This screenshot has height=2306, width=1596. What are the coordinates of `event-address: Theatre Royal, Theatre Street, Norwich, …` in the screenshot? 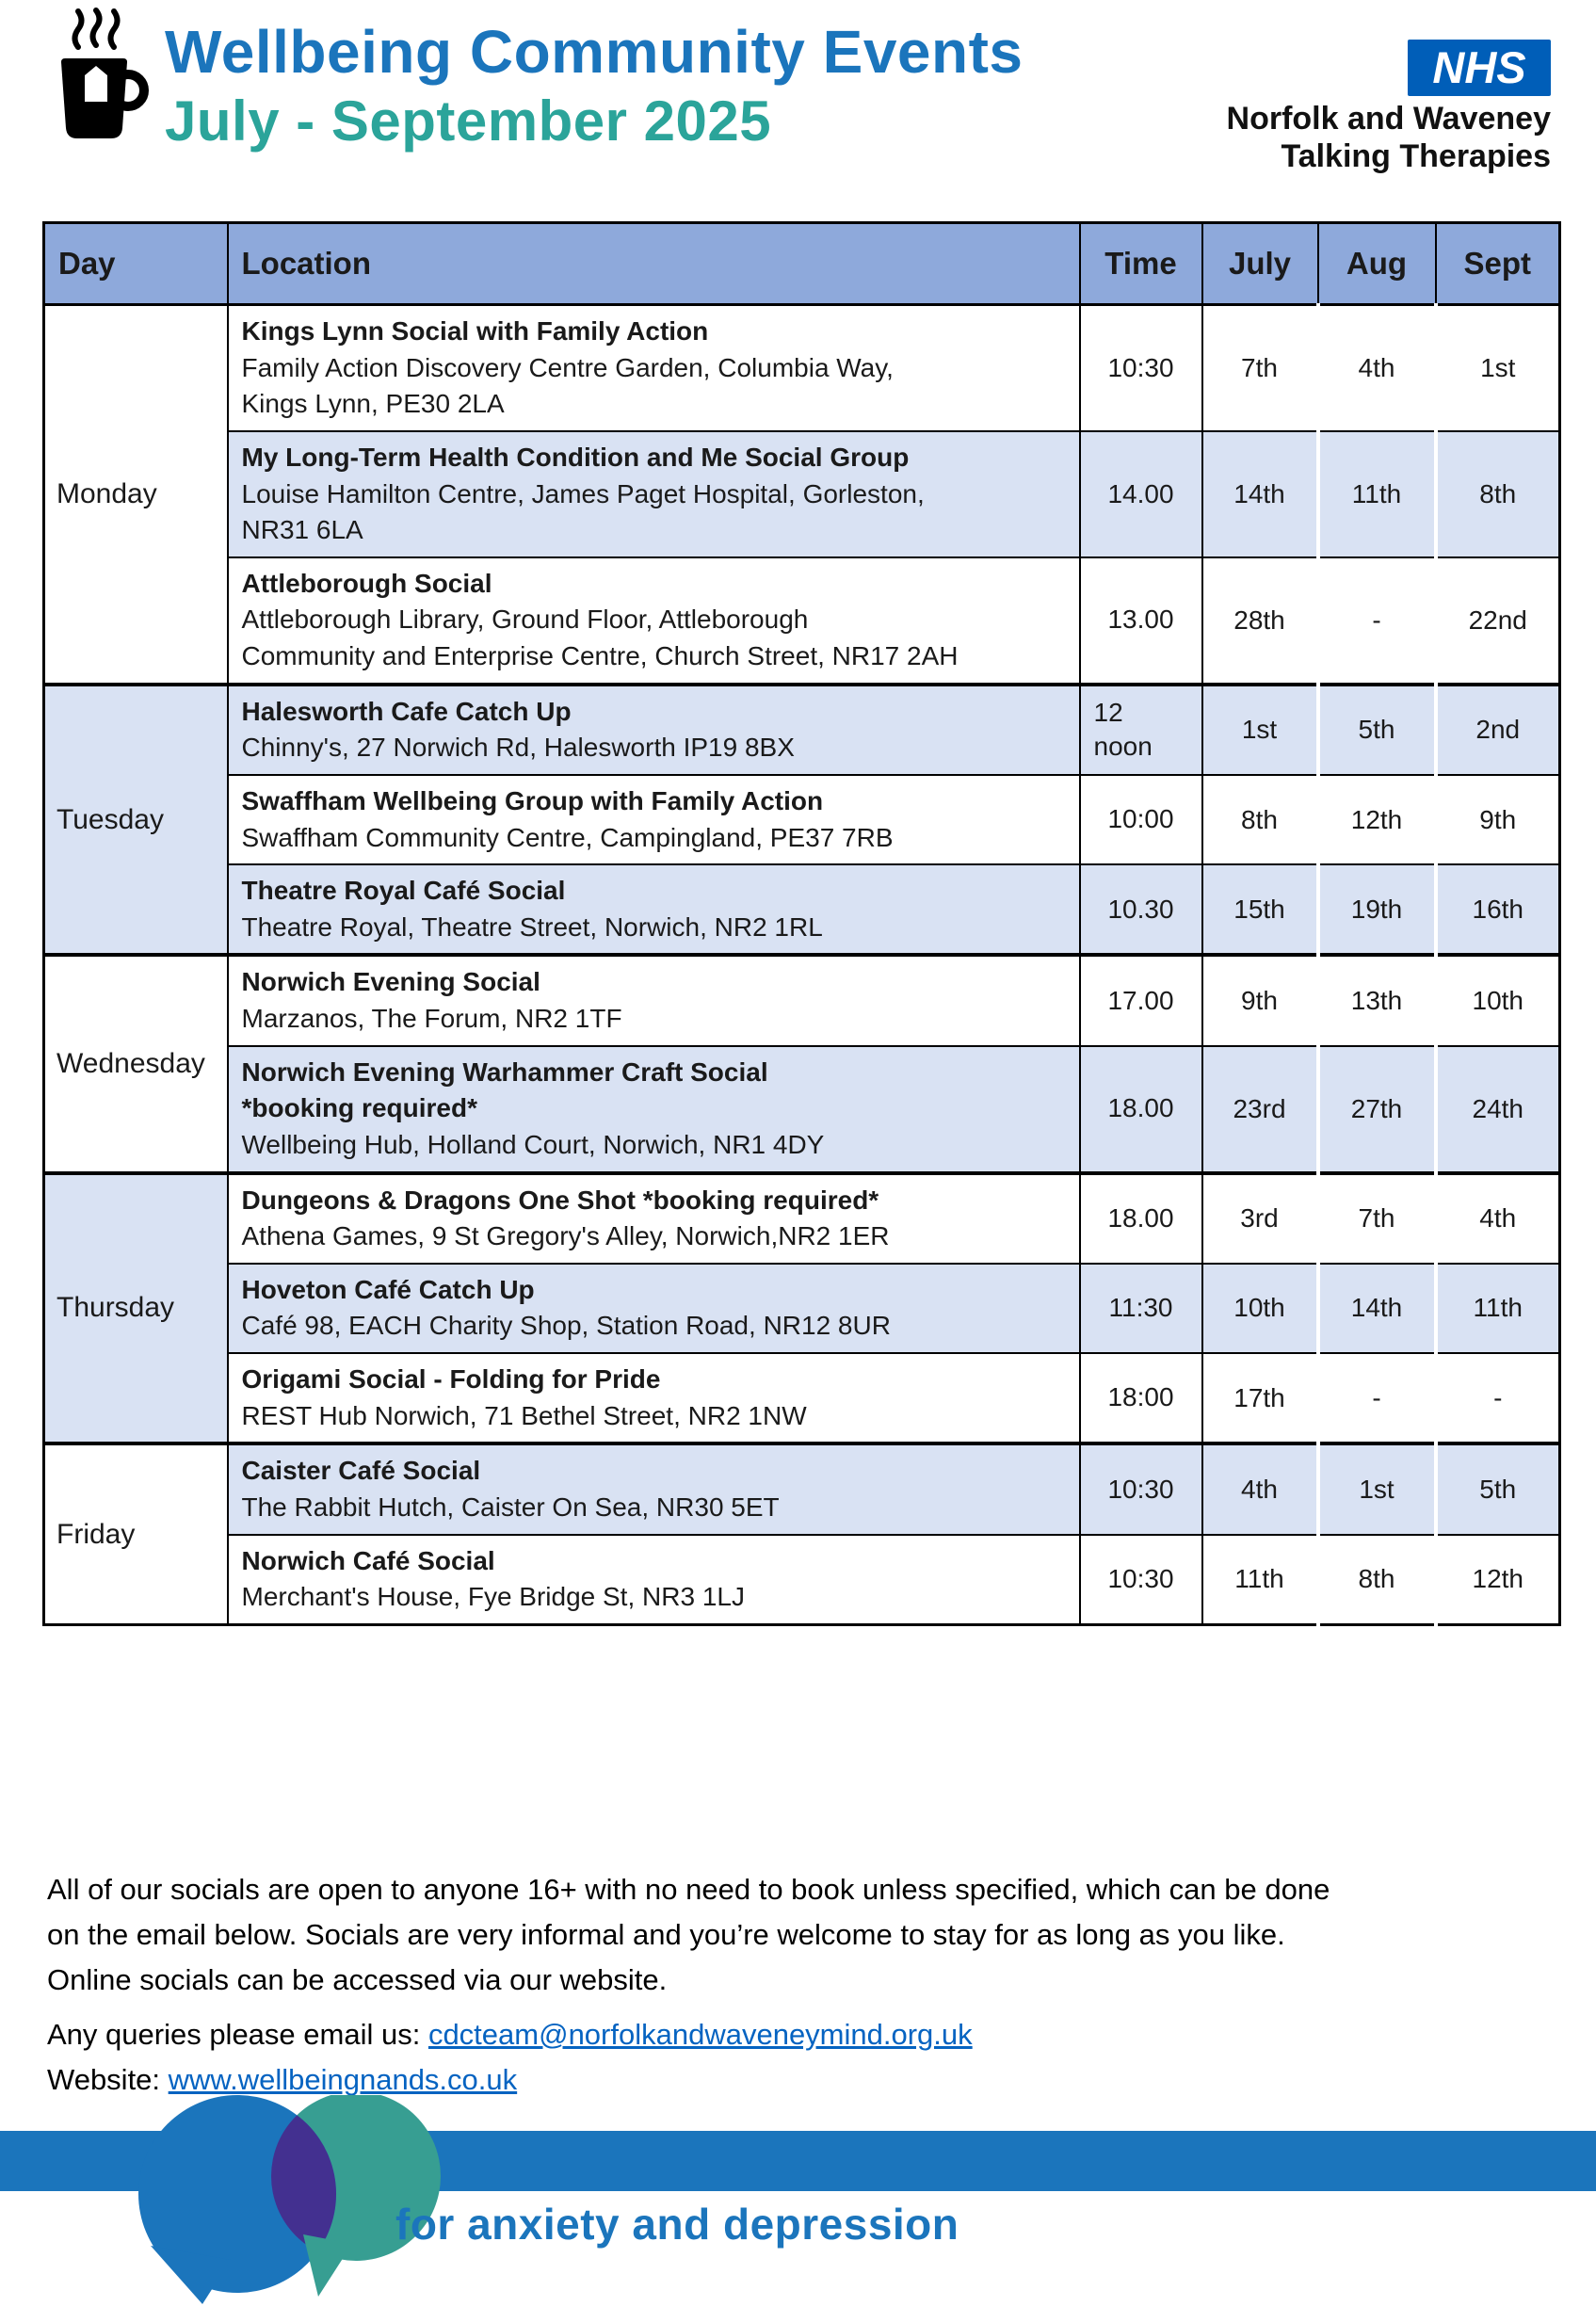 It's located at (532, 926).